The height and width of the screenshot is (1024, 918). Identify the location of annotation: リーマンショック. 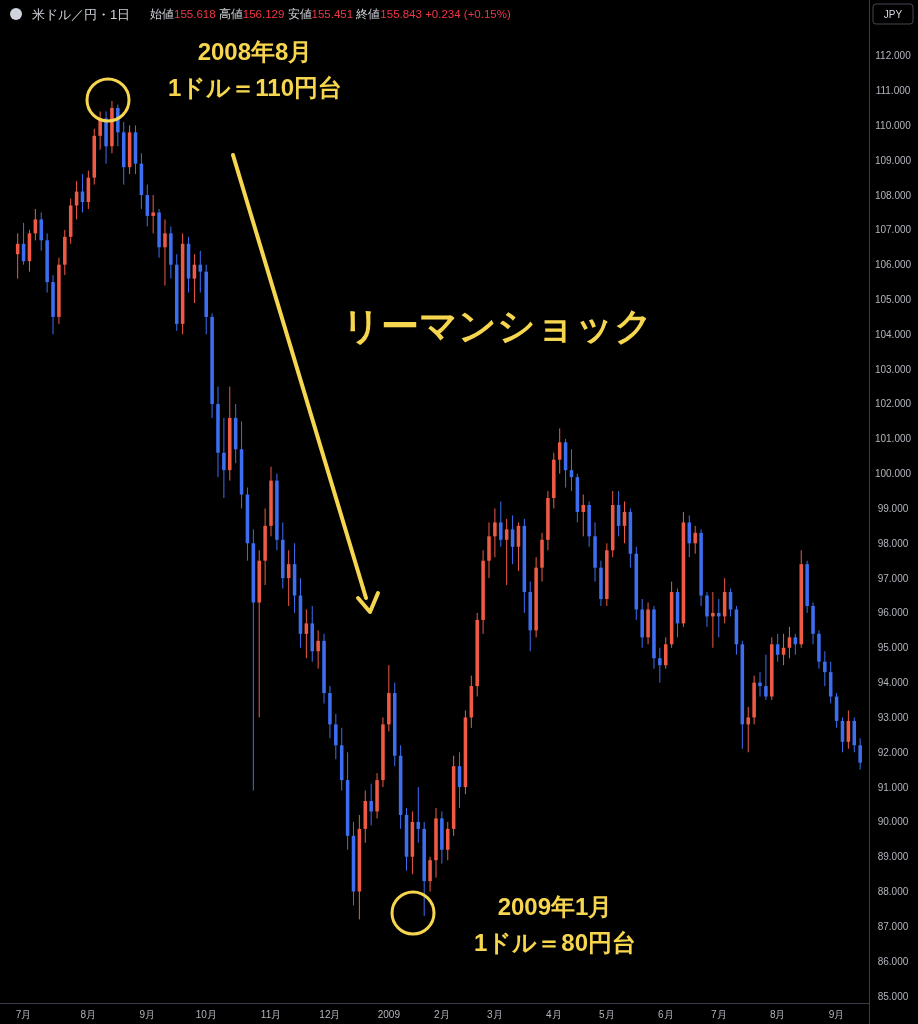
(497, 326).